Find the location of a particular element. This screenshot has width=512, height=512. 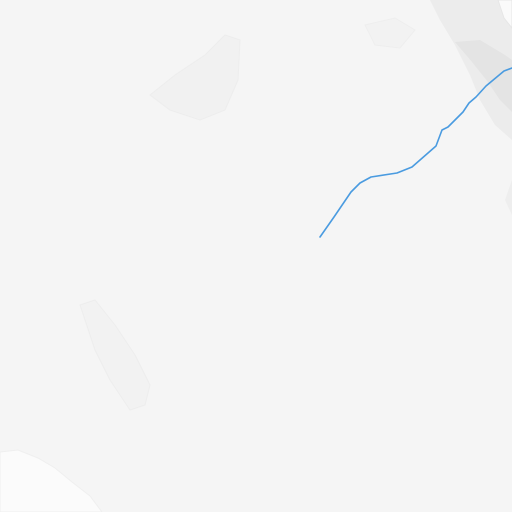

terrain-patch-ridge is located at coordinates (115, 355).